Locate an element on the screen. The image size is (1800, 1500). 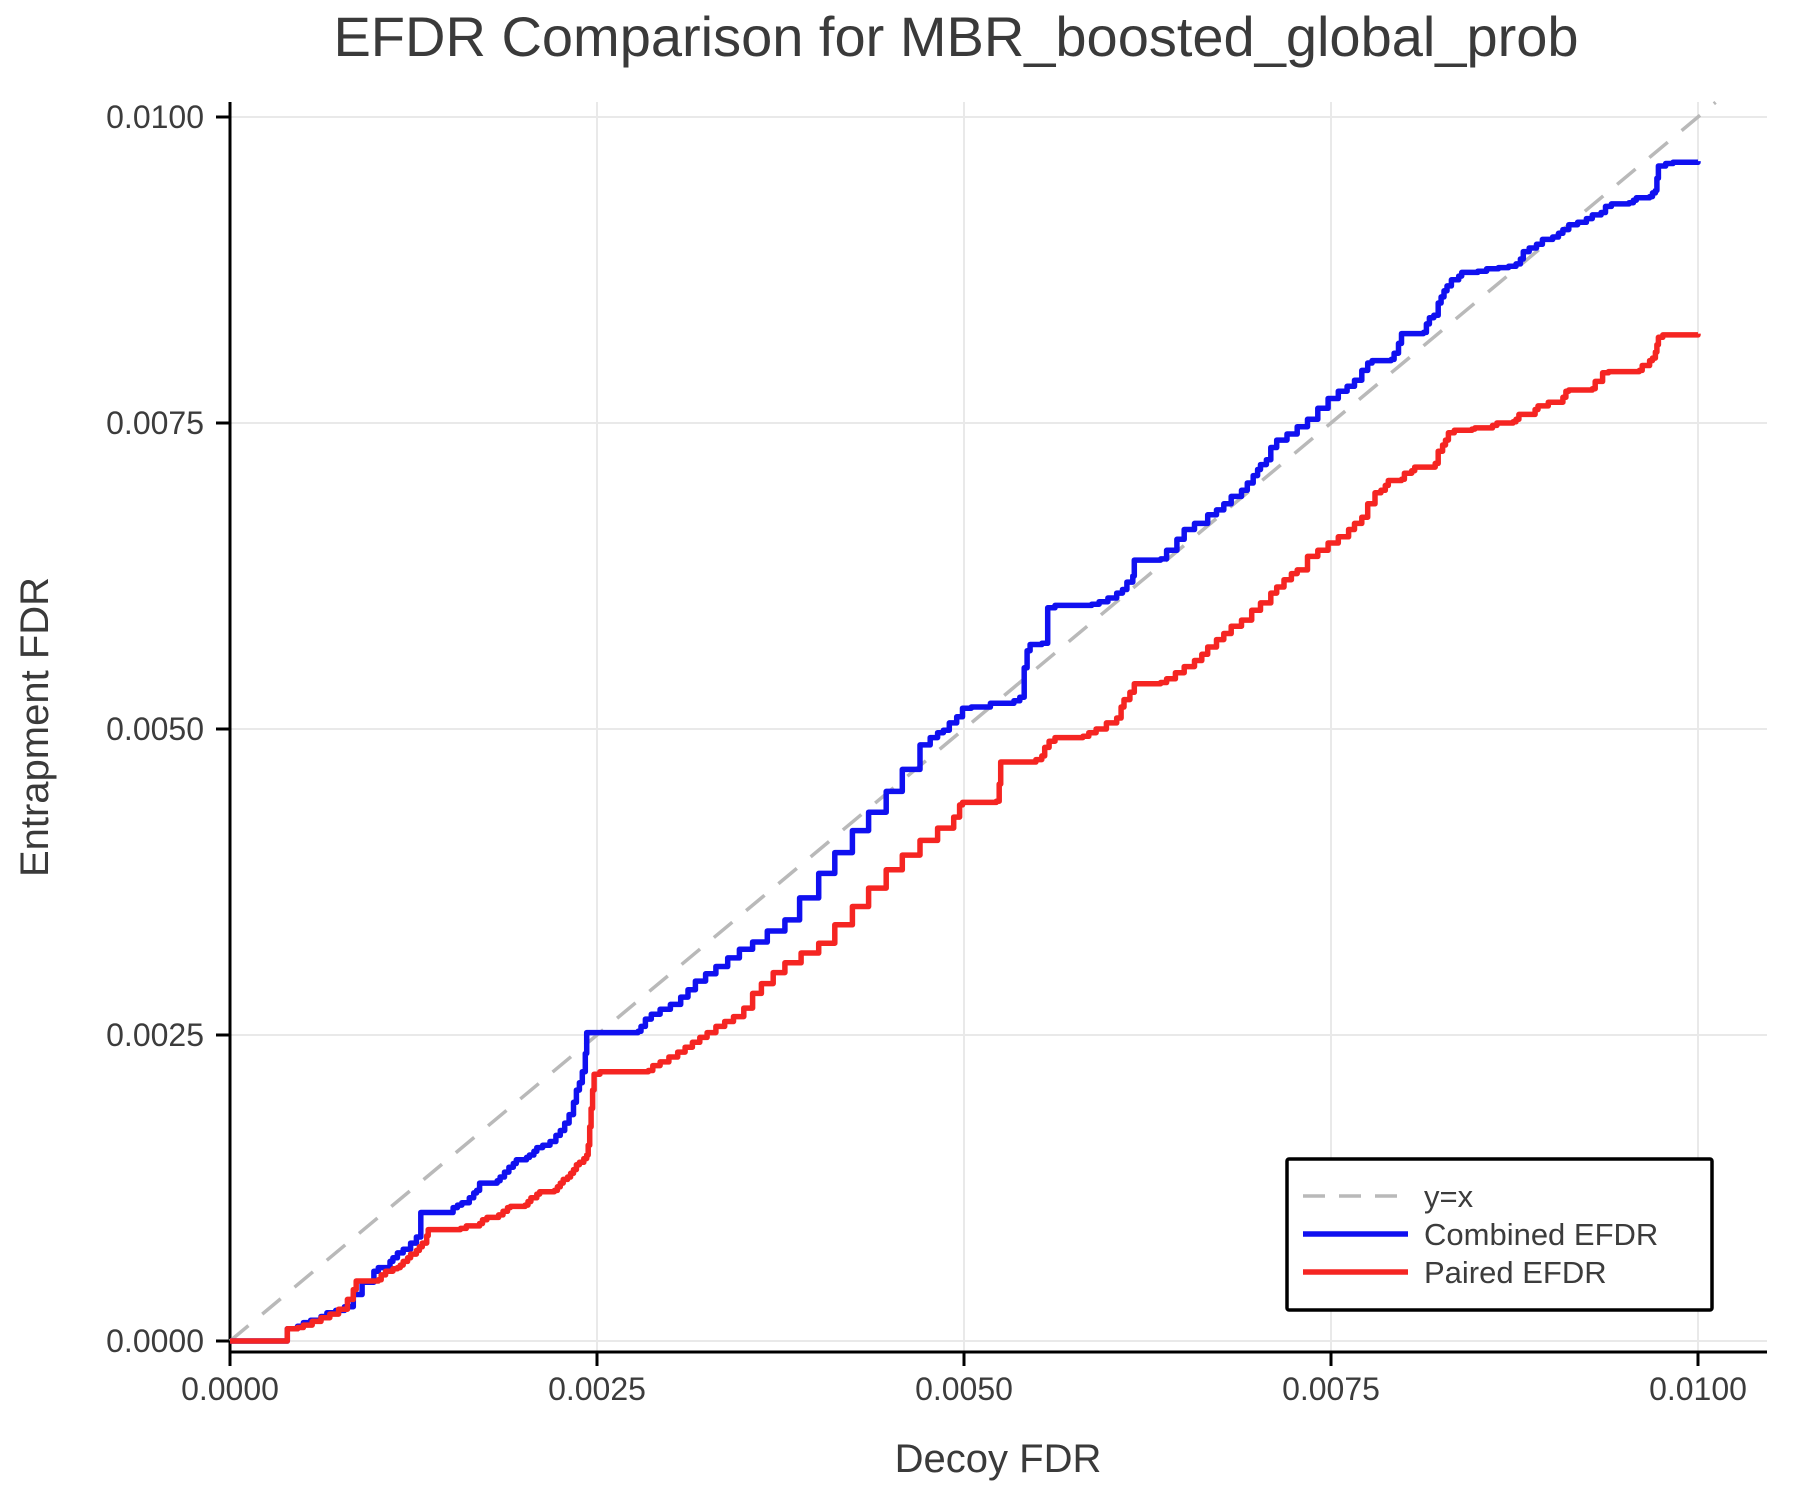
x-axis-ticks: 0.0000 0.0025 0.0050 0.0075 0.0100 is located at coordinates (964, 1379).